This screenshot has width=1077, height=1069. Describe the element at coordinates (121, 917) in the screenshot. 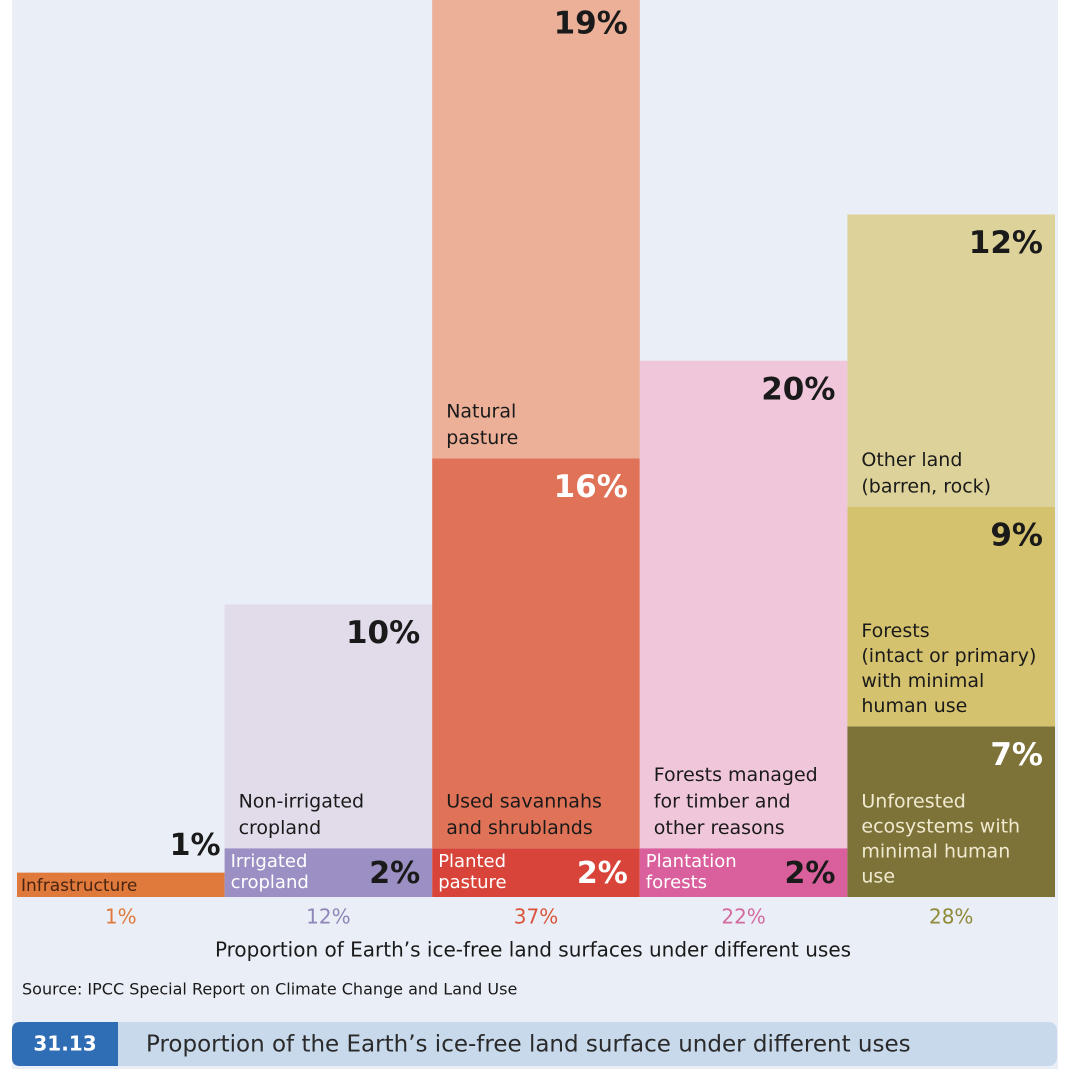

I see `column-total: 1%` at that location.